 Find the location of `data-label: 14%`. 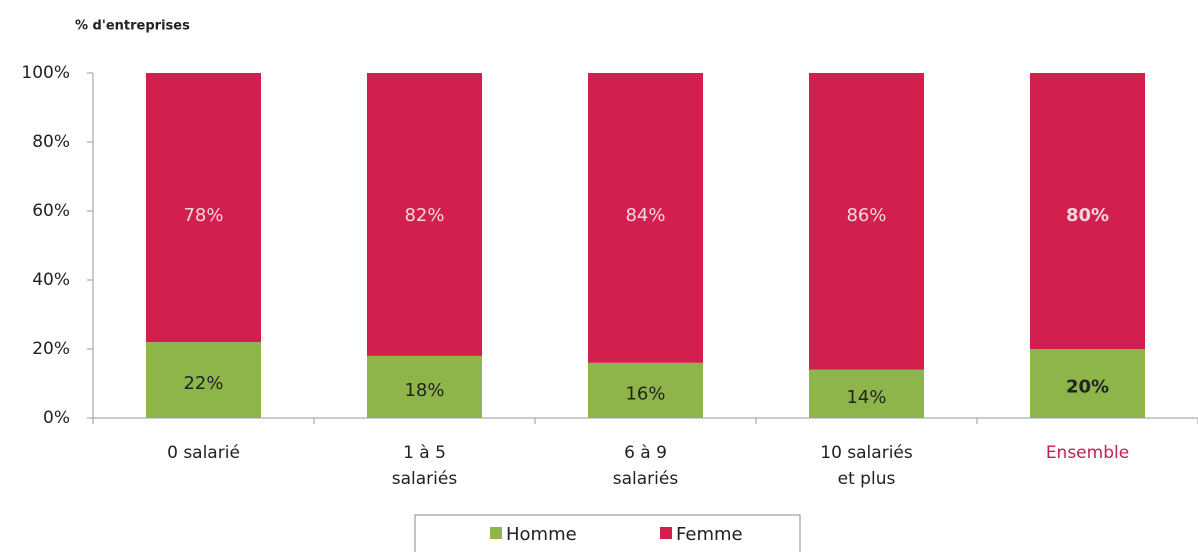

data-label: 14% is located at coordinates (866, 397).